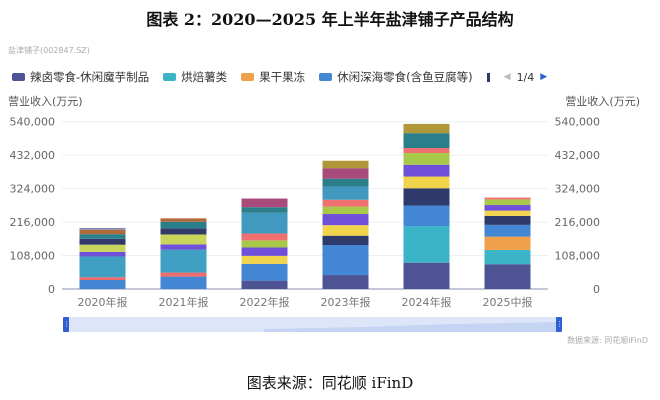 The height and width of the screenshot is (400, 660). What do you see at coordinates (184, 302) in the screenshot?
I see `x-tick-label: 2021年报` at bounding box center [184, 302].